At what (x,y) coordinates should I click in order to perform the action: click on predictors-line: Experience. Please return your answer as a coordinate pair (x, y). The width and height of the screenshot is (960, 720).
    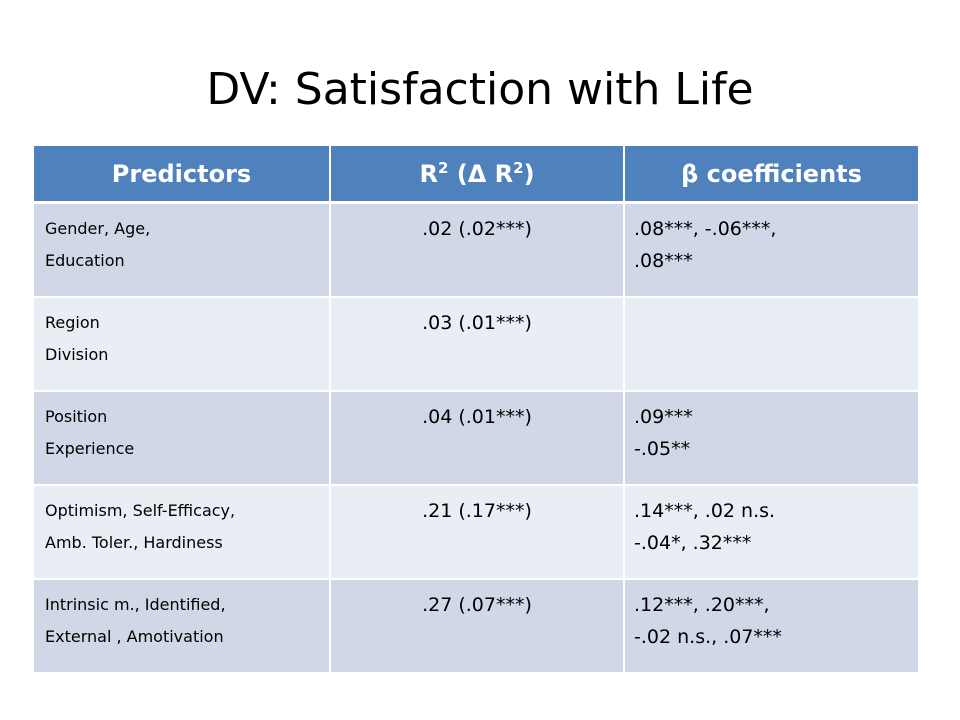
    Looking at the image, I should click on (90, 448).